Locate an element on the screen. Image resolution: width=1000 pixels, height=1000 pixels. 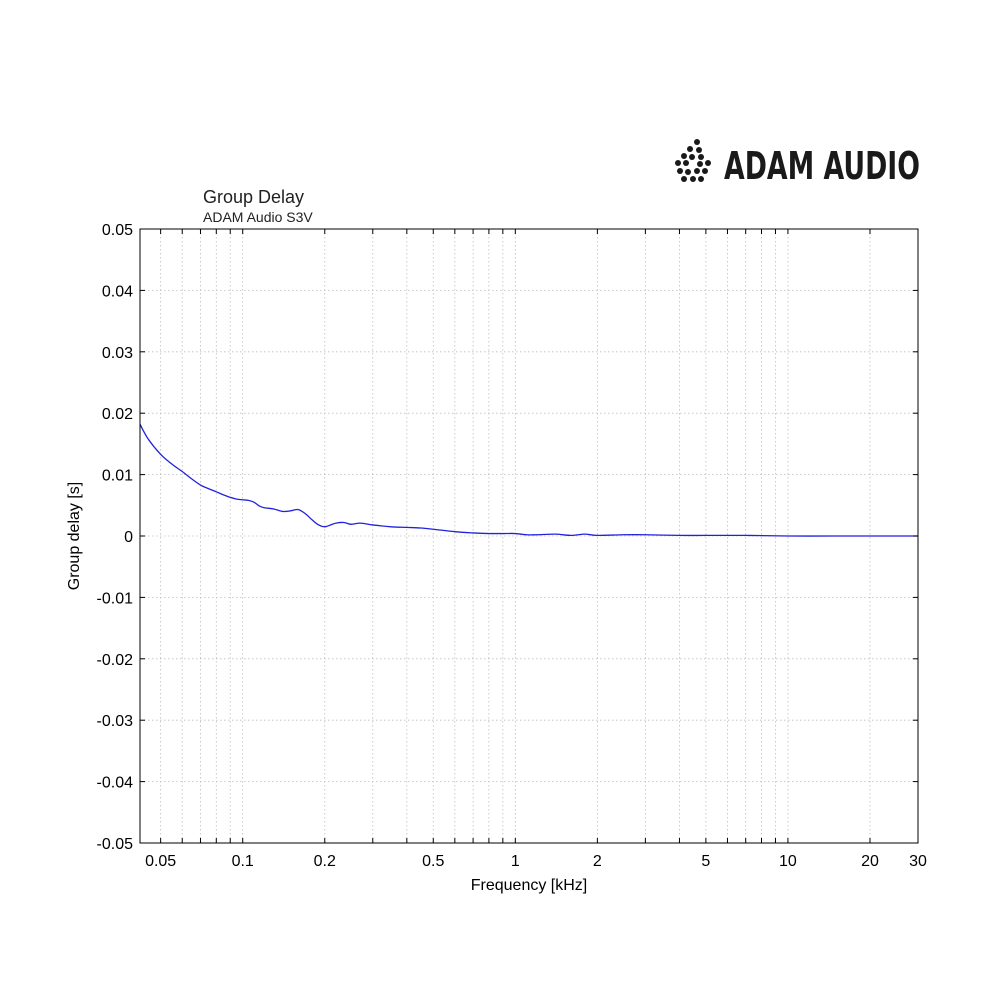
x-tick-label: 0.5 is located at coordinates (433, 861).